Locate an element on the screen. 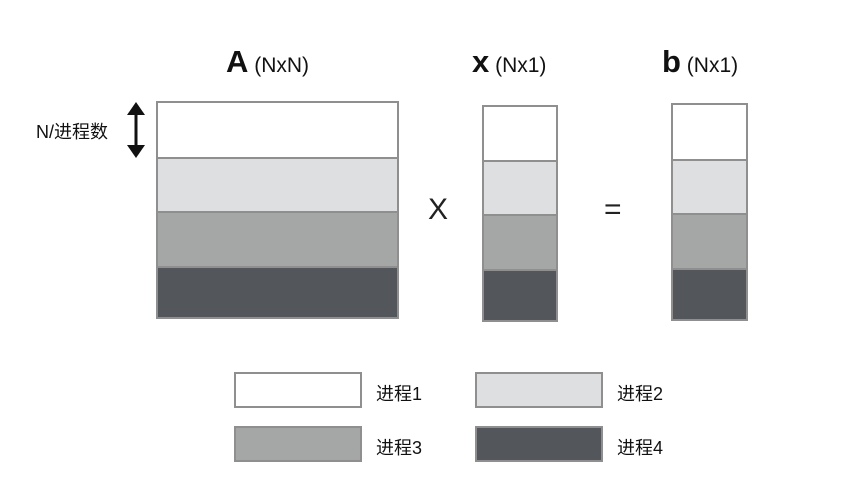  legend-label-3: 进程3 is located at coordinates (399, 448).